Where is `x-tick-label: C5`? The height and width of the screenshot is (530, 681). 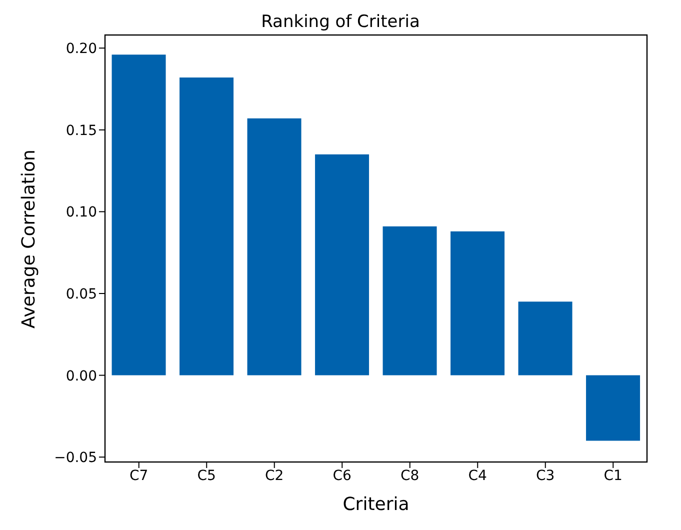 x-tick-label: C5 is located at coordinates (206, 476).